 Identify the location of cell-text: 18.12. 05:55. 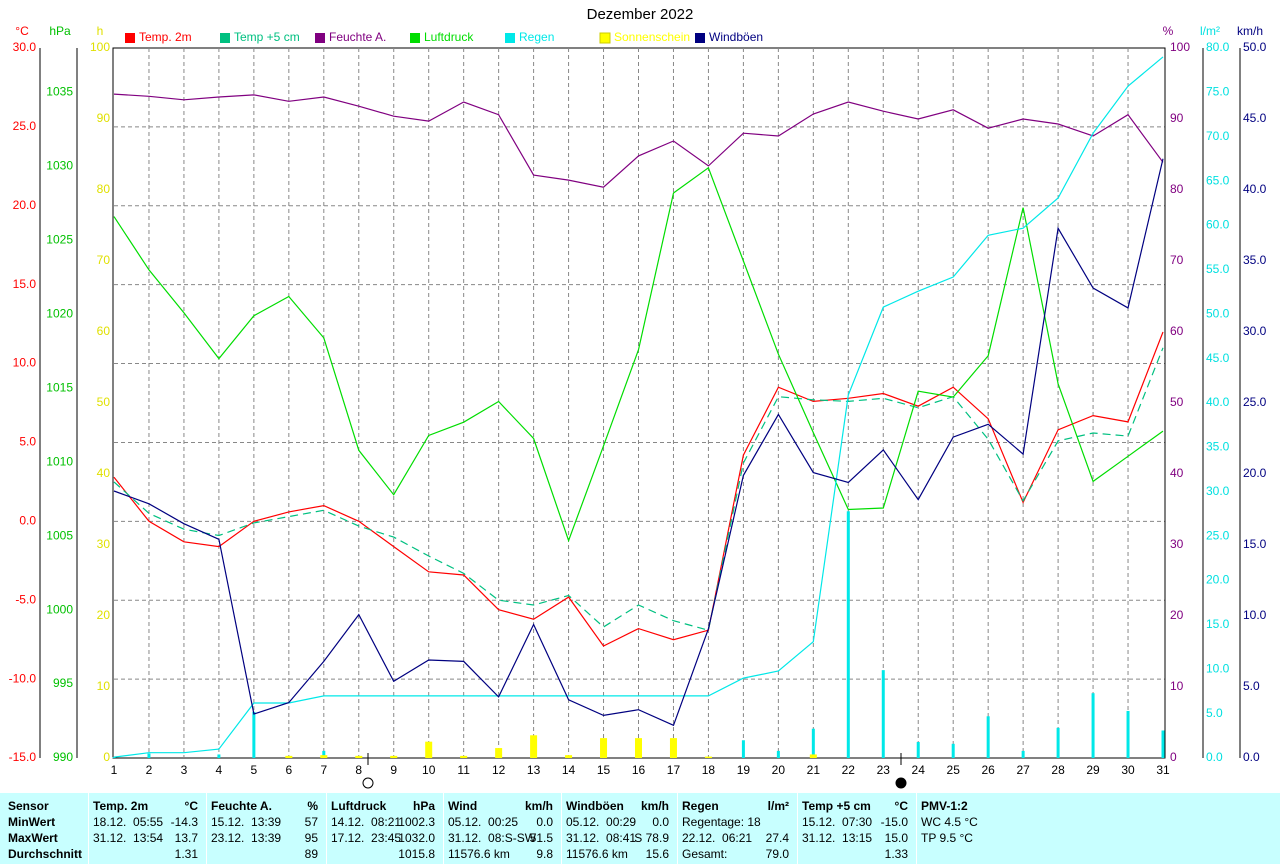
(128, 822).